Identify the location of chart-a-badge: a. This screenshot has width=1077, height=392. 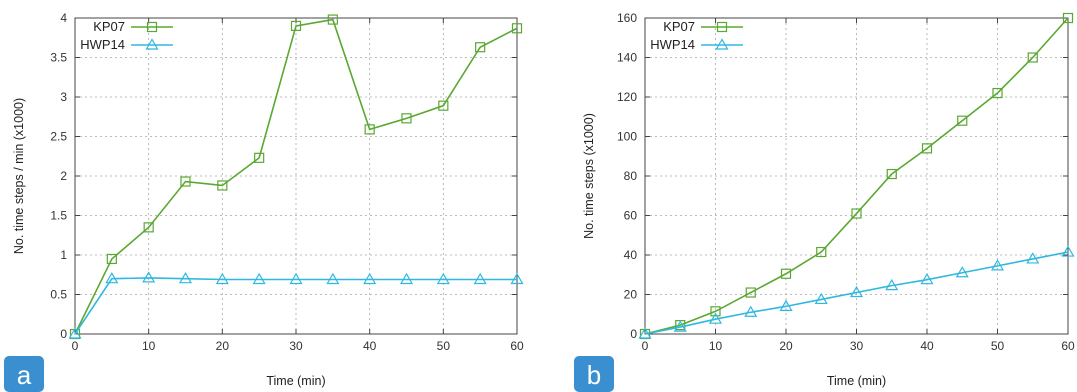
(24, 374).